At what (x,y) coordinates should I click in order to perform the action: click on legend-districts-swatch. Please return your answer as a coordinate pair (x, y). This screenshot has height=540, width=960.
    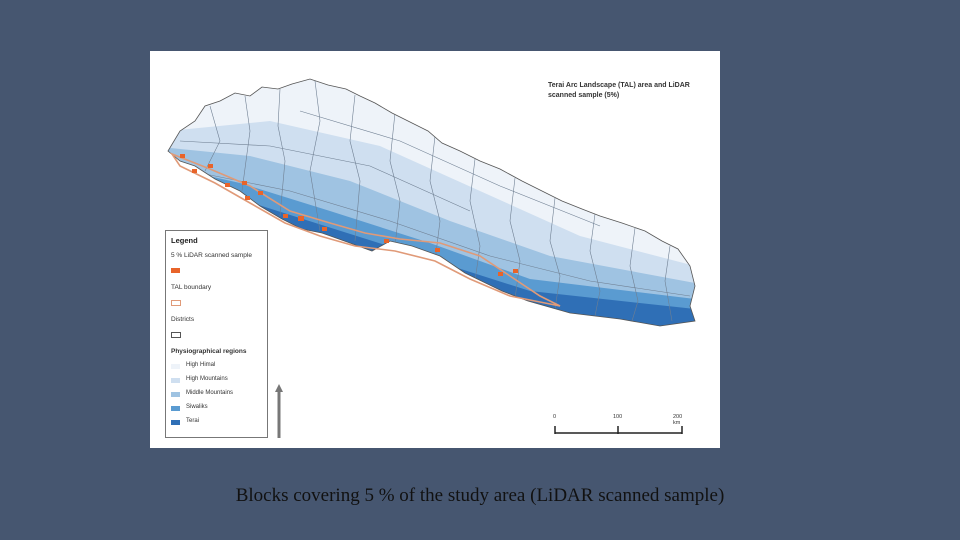
    Looking at the image, I should click on (176, 335).